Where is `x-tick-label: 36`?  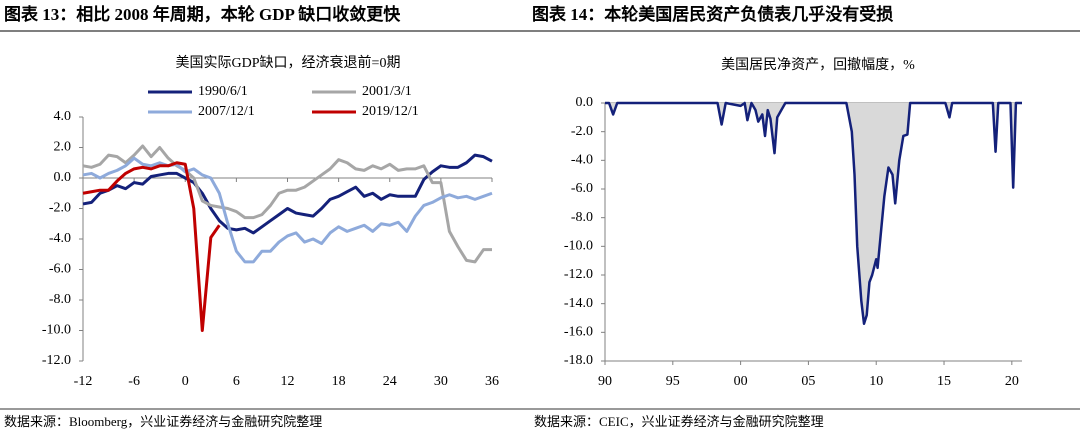
x-tick-label: 36 is located at coordinates (492, 381).